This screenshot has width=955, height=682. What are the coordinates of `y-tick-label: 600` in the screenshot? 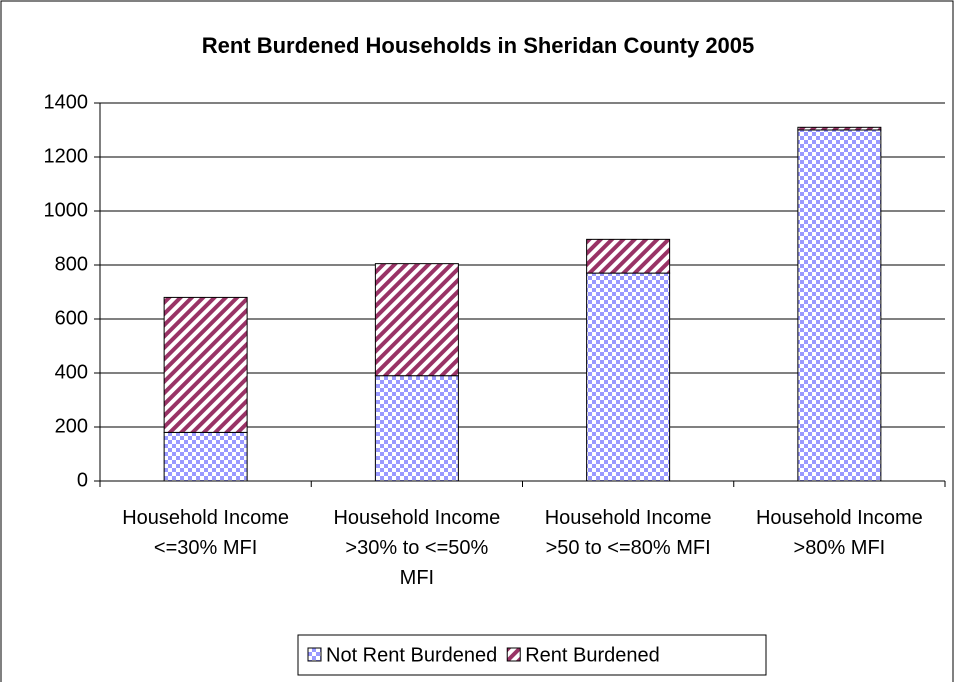 It's located at (71, 318).